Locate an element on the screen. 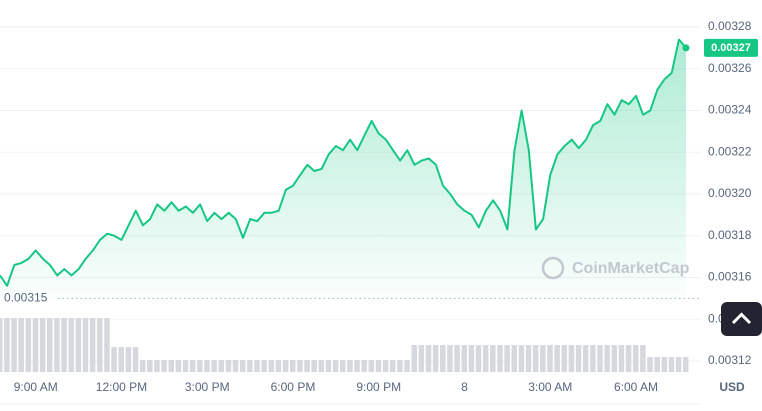 The height and width of the screenshot is (411, 762). y-tick-label: 0.00326 is located at coordinates (730, 68).